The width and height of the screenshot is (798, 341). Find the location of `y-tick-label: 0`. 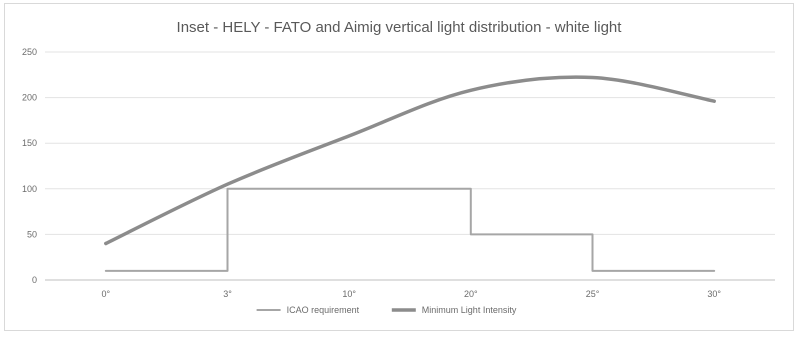

y-tick-label: 0 is located at coordinates (34, 280).